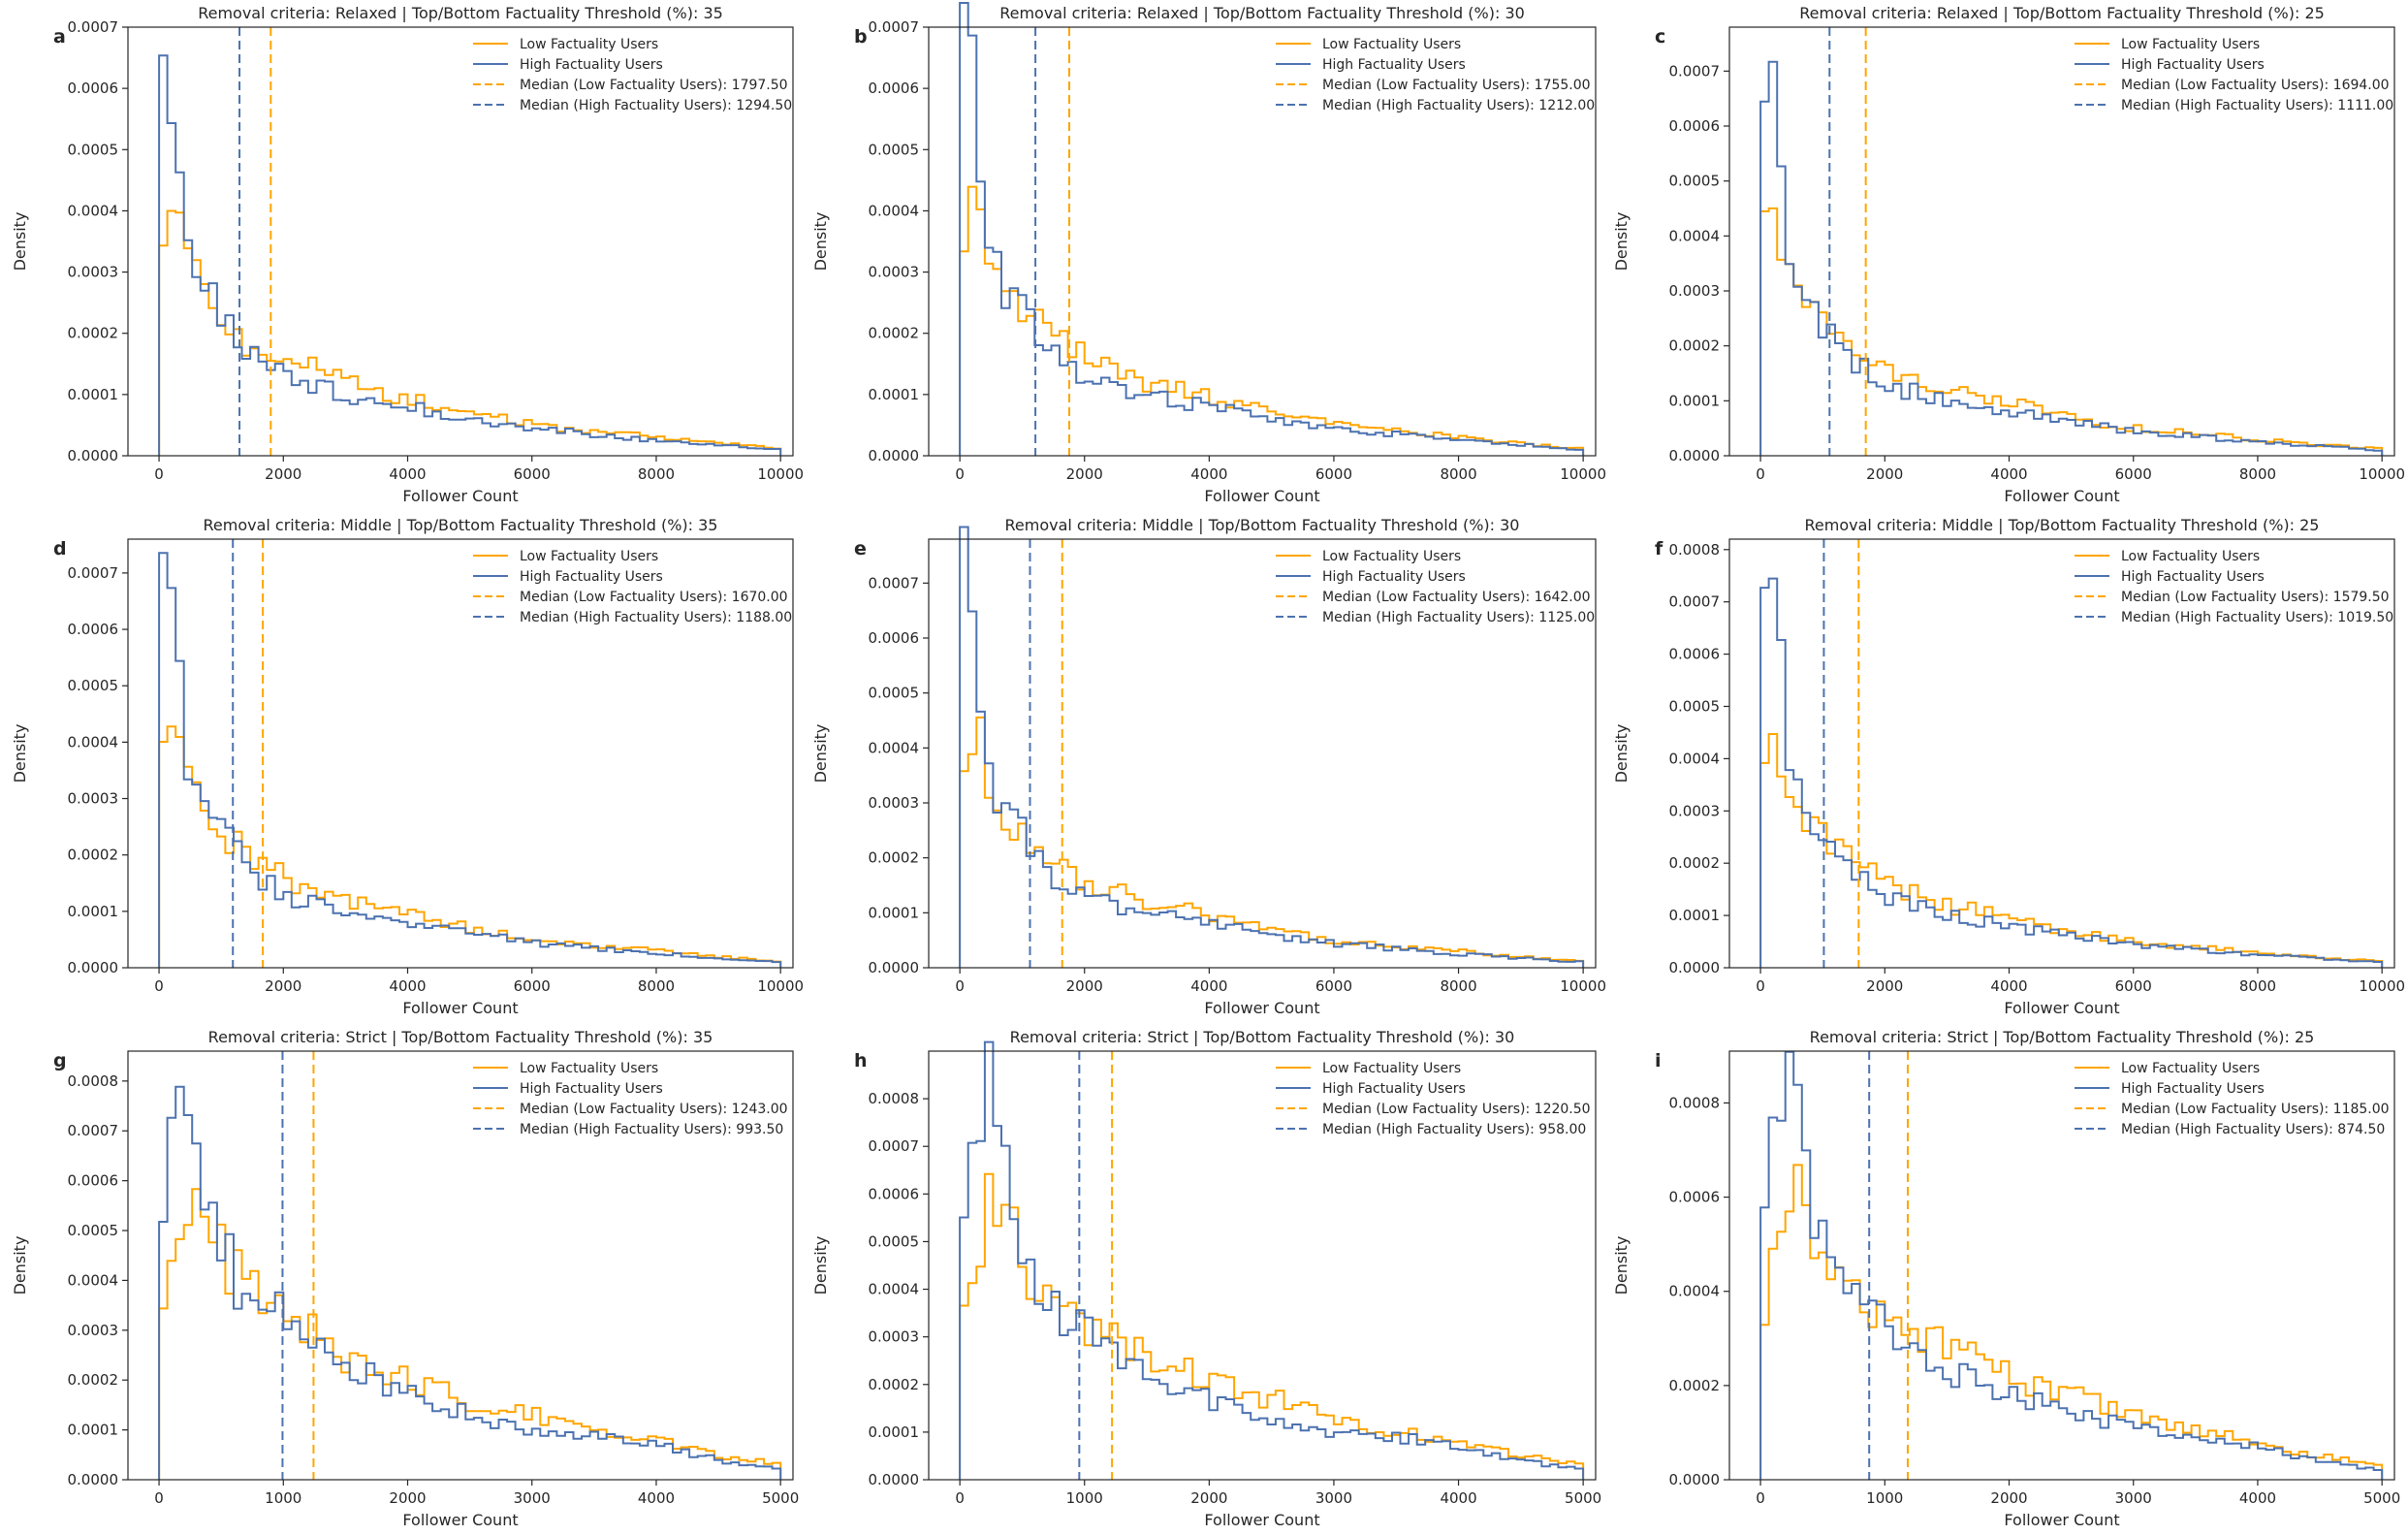 The width and height of the screenshot is (2408, 1535). What do you see at coordinates (656, 105) in the screenshot?
I see `legend-median-high-label: Median (High Factuality Users): 1294.50` at bounding box center [656, 105].